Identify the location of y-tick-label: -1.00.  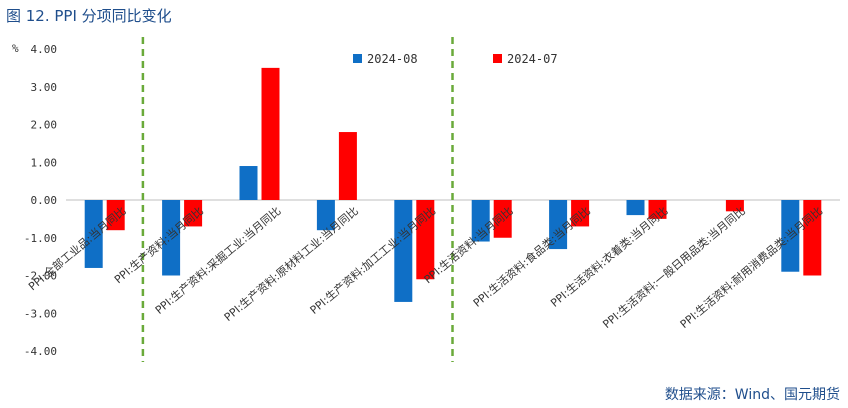
(40, 238).